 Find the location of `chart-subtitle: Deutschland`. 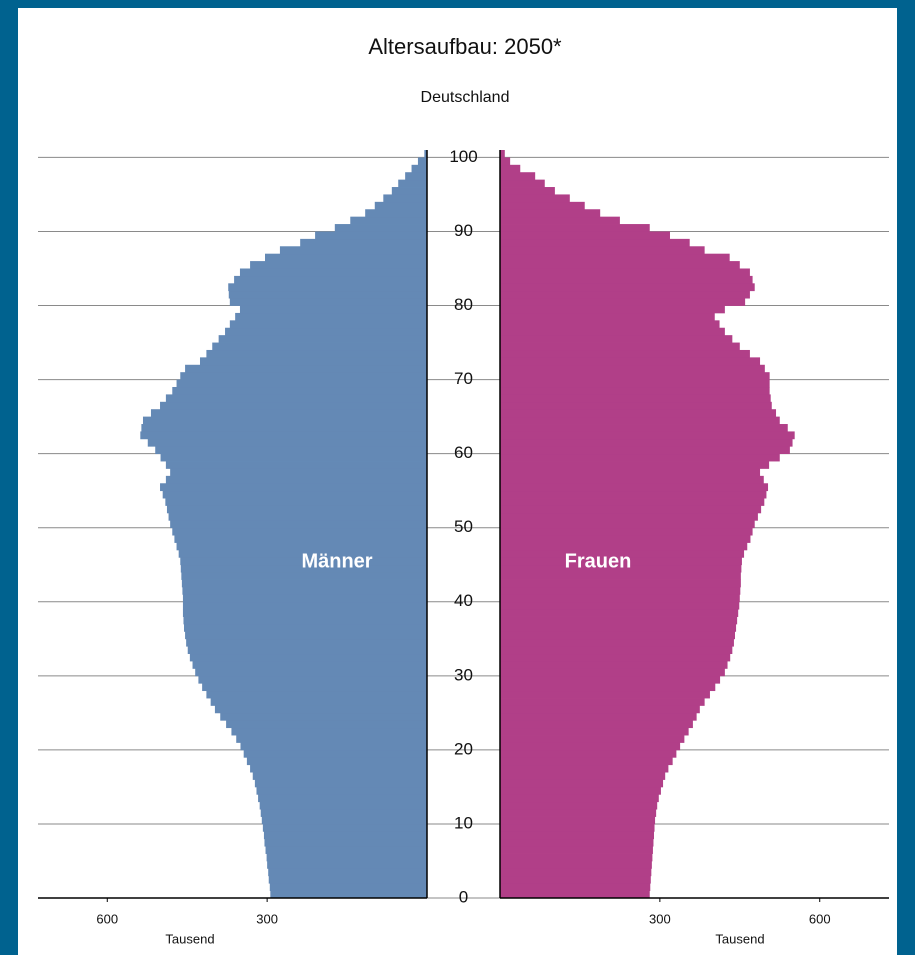

chart-subtitle: Deutschland is located at coordinates (465, 97).